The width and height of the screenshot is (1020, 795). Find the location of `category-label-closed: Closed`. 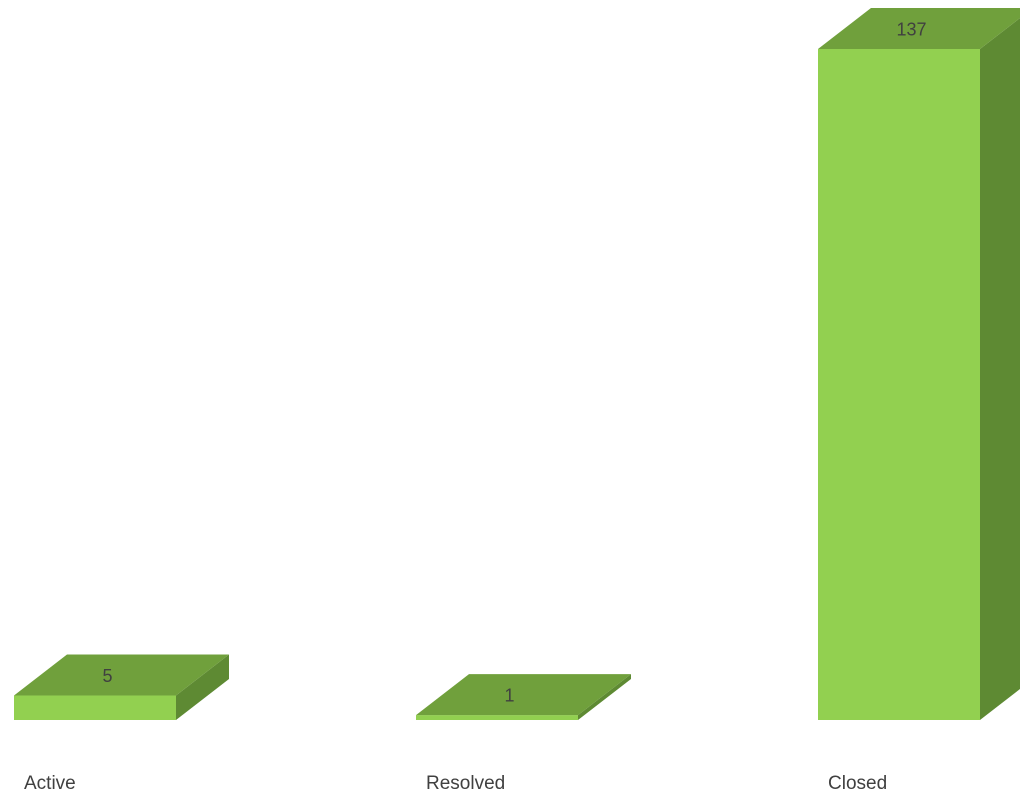

category-label-closed: Closed is located at coordinates (857, 783).